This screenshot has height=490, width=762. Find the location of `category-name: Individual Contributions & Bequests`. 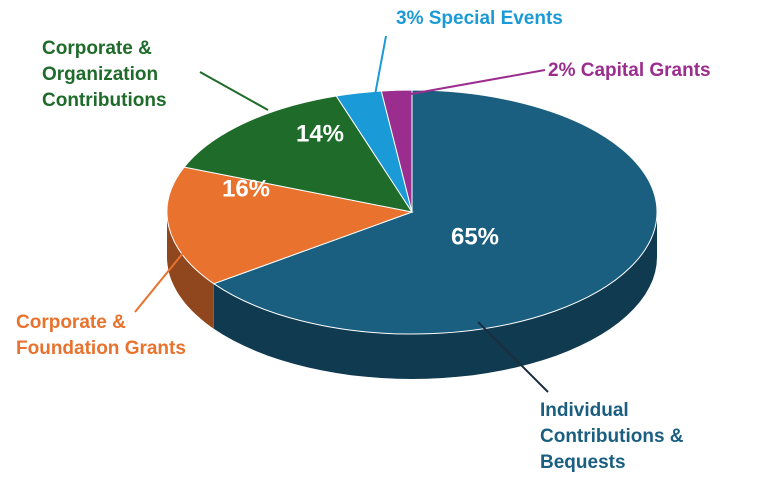

category-name: Individual Contributions & Bequests is located at coordinates (612, 436).